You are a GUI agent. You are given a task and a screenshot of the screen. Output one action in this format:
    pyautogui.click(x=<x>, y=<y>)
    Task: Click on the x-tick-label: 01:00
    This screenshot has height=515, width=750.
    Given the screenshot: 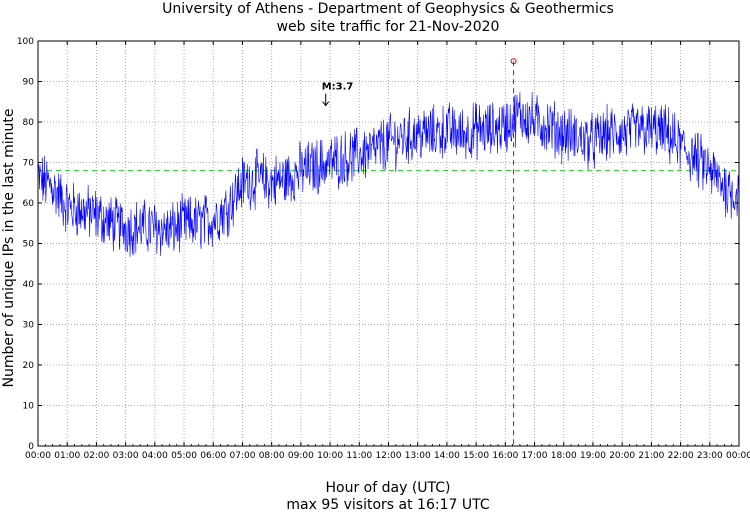 What is the action you would take?
    pyautogui.click(x=67, y=456)
    